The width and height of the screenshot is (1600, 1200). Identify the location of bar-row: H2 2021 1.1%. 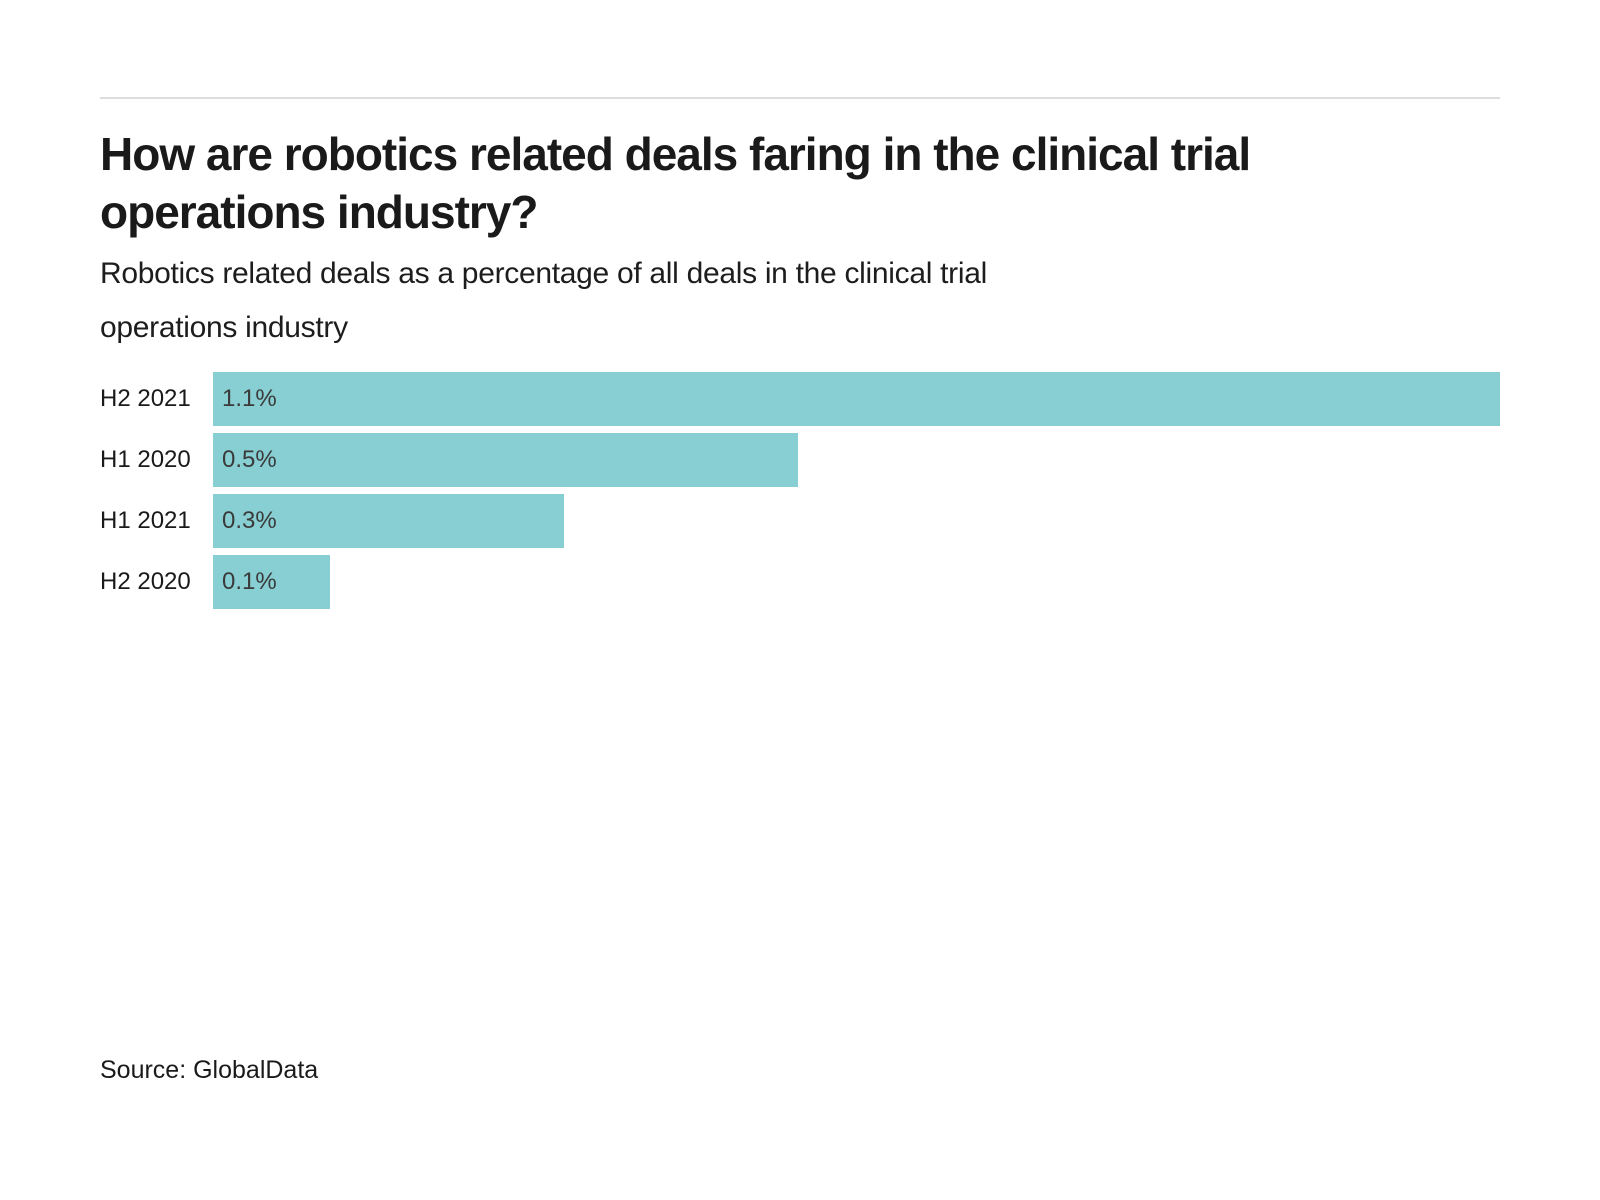
(800, 399).